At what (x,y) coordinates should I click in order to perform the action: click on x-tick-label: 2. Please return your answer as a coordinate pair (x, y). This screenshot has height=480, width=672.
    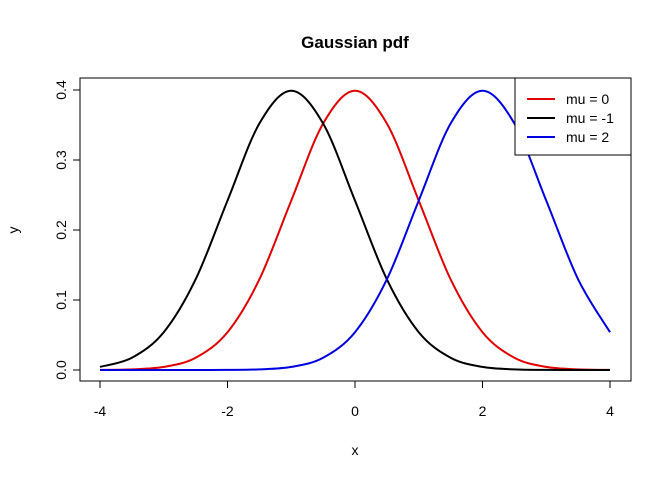
    Looking at the image, I should click on (483, 411).